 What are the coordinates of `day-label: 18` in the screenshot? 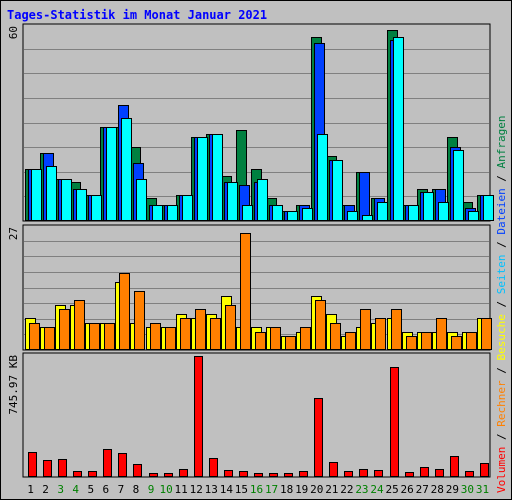 It's located at (286, 489).